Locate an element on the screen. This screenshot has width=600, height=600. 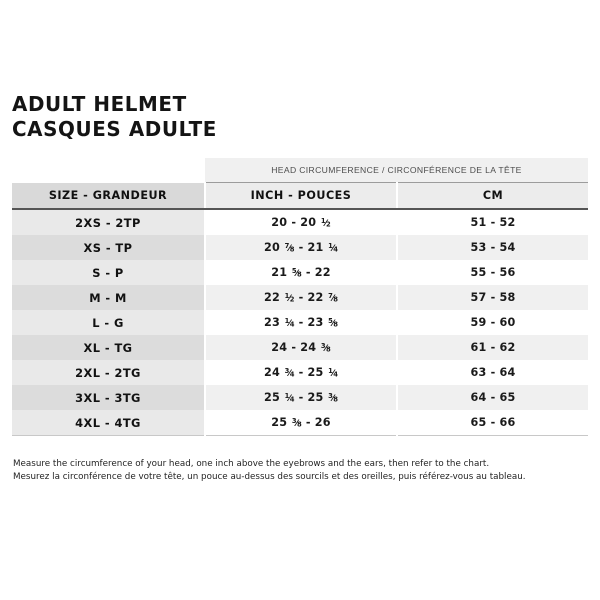
cell-size: 3XL - 3TG is located at coordinates (108, 397).